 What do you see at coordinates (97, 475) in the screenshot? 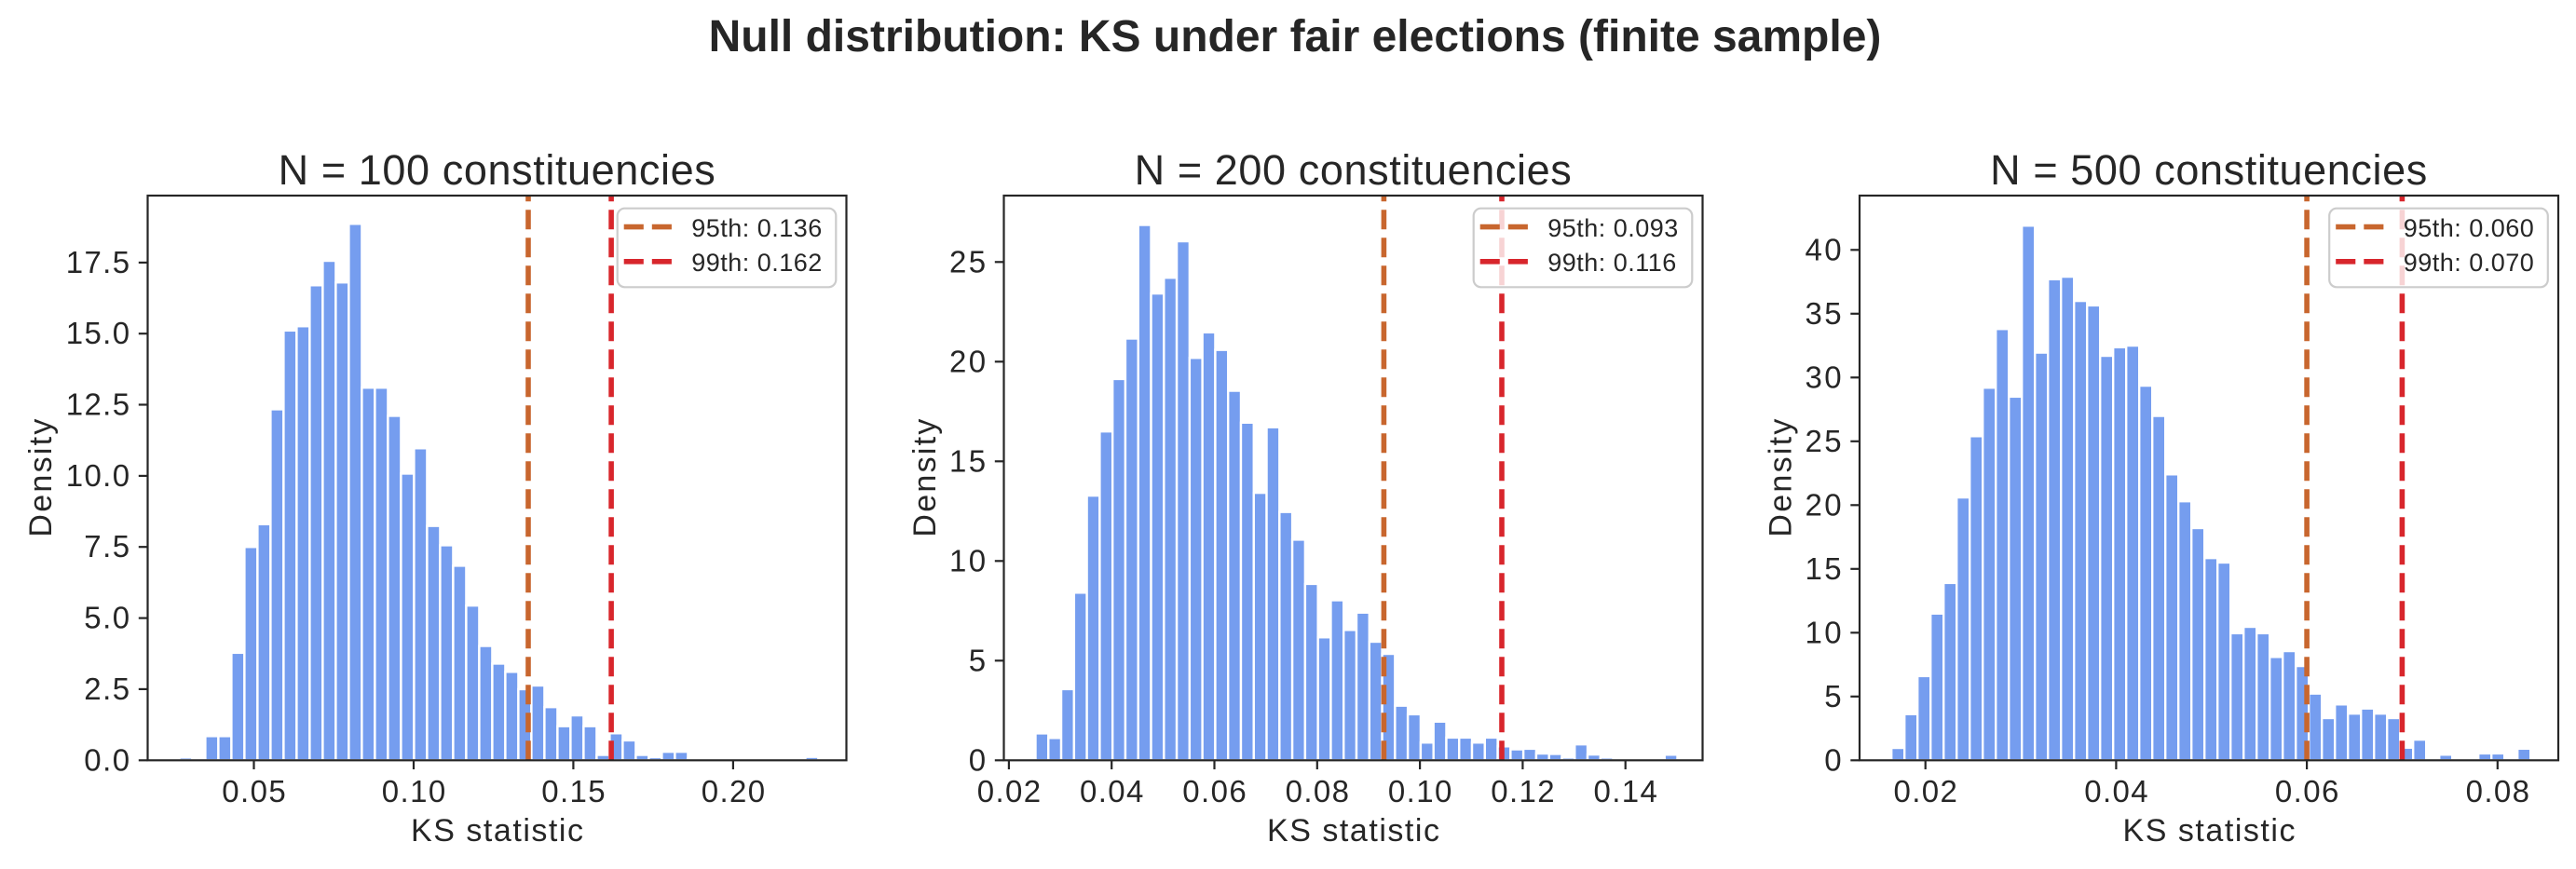
I see `svg-text: 10.0` at bounding box center [97, 475].